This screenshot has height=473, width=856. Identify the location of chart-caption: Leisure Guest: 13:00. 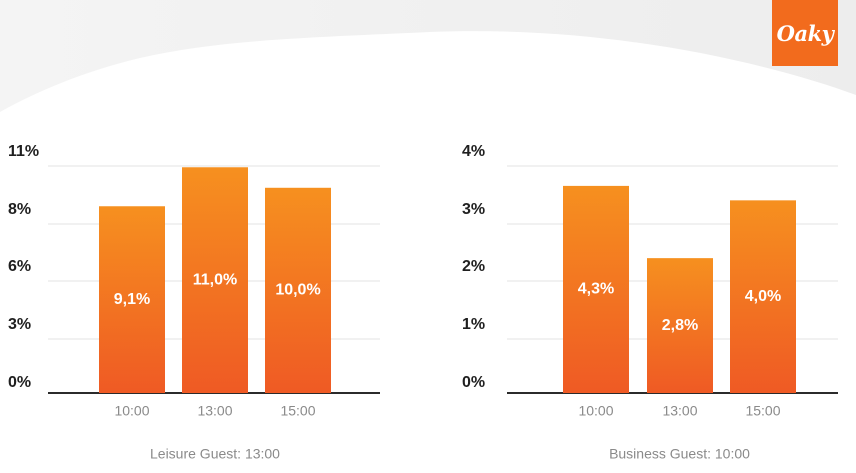
(215, 454).